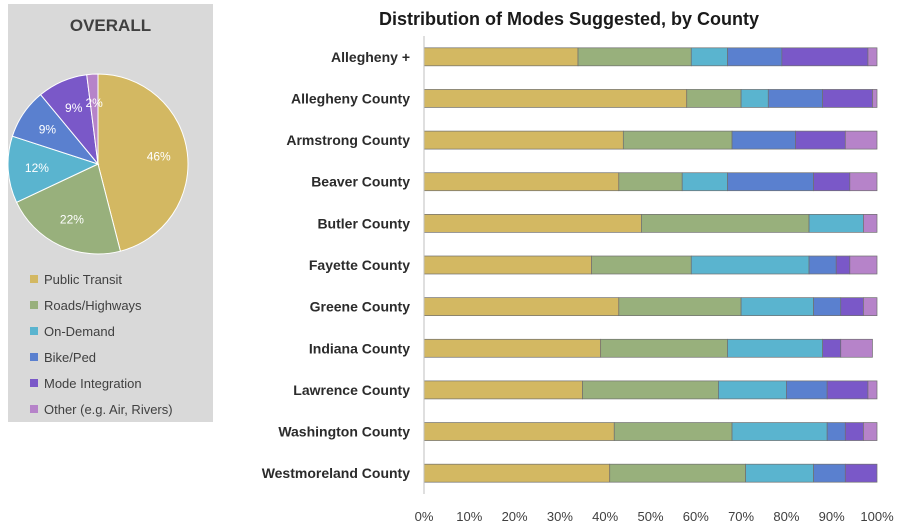 The height and width of the screenshot is (530, 900). I want to click on pie-slice-other-e-g-air-rivers, so click(92, 119).